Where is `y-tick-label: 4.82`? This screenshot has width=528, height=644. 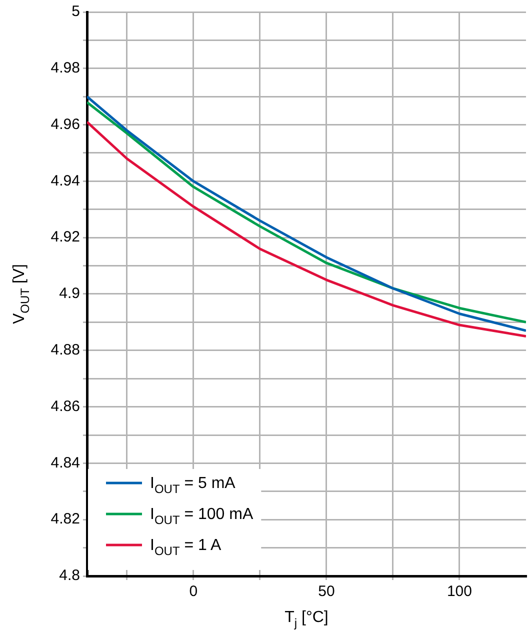
y-tick-label: 4.82 is located at coordinates (65, 519).